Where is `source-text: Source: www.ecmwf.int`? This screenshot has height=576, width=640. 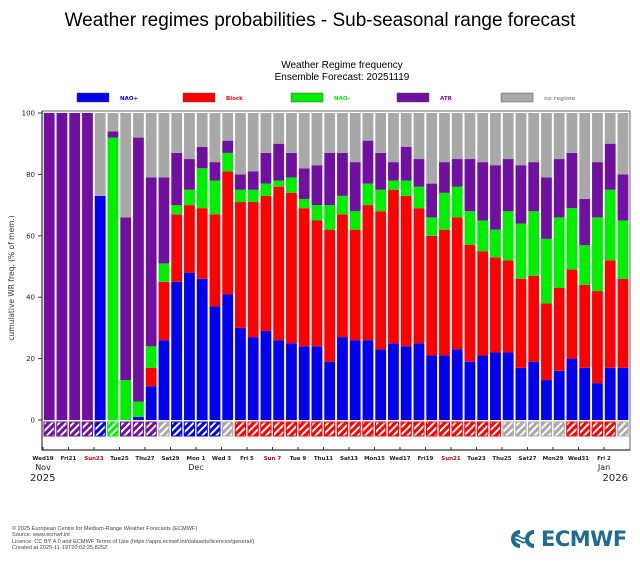
source-text: Source: www.ecmwf.int is located at coordinates (41, 535).